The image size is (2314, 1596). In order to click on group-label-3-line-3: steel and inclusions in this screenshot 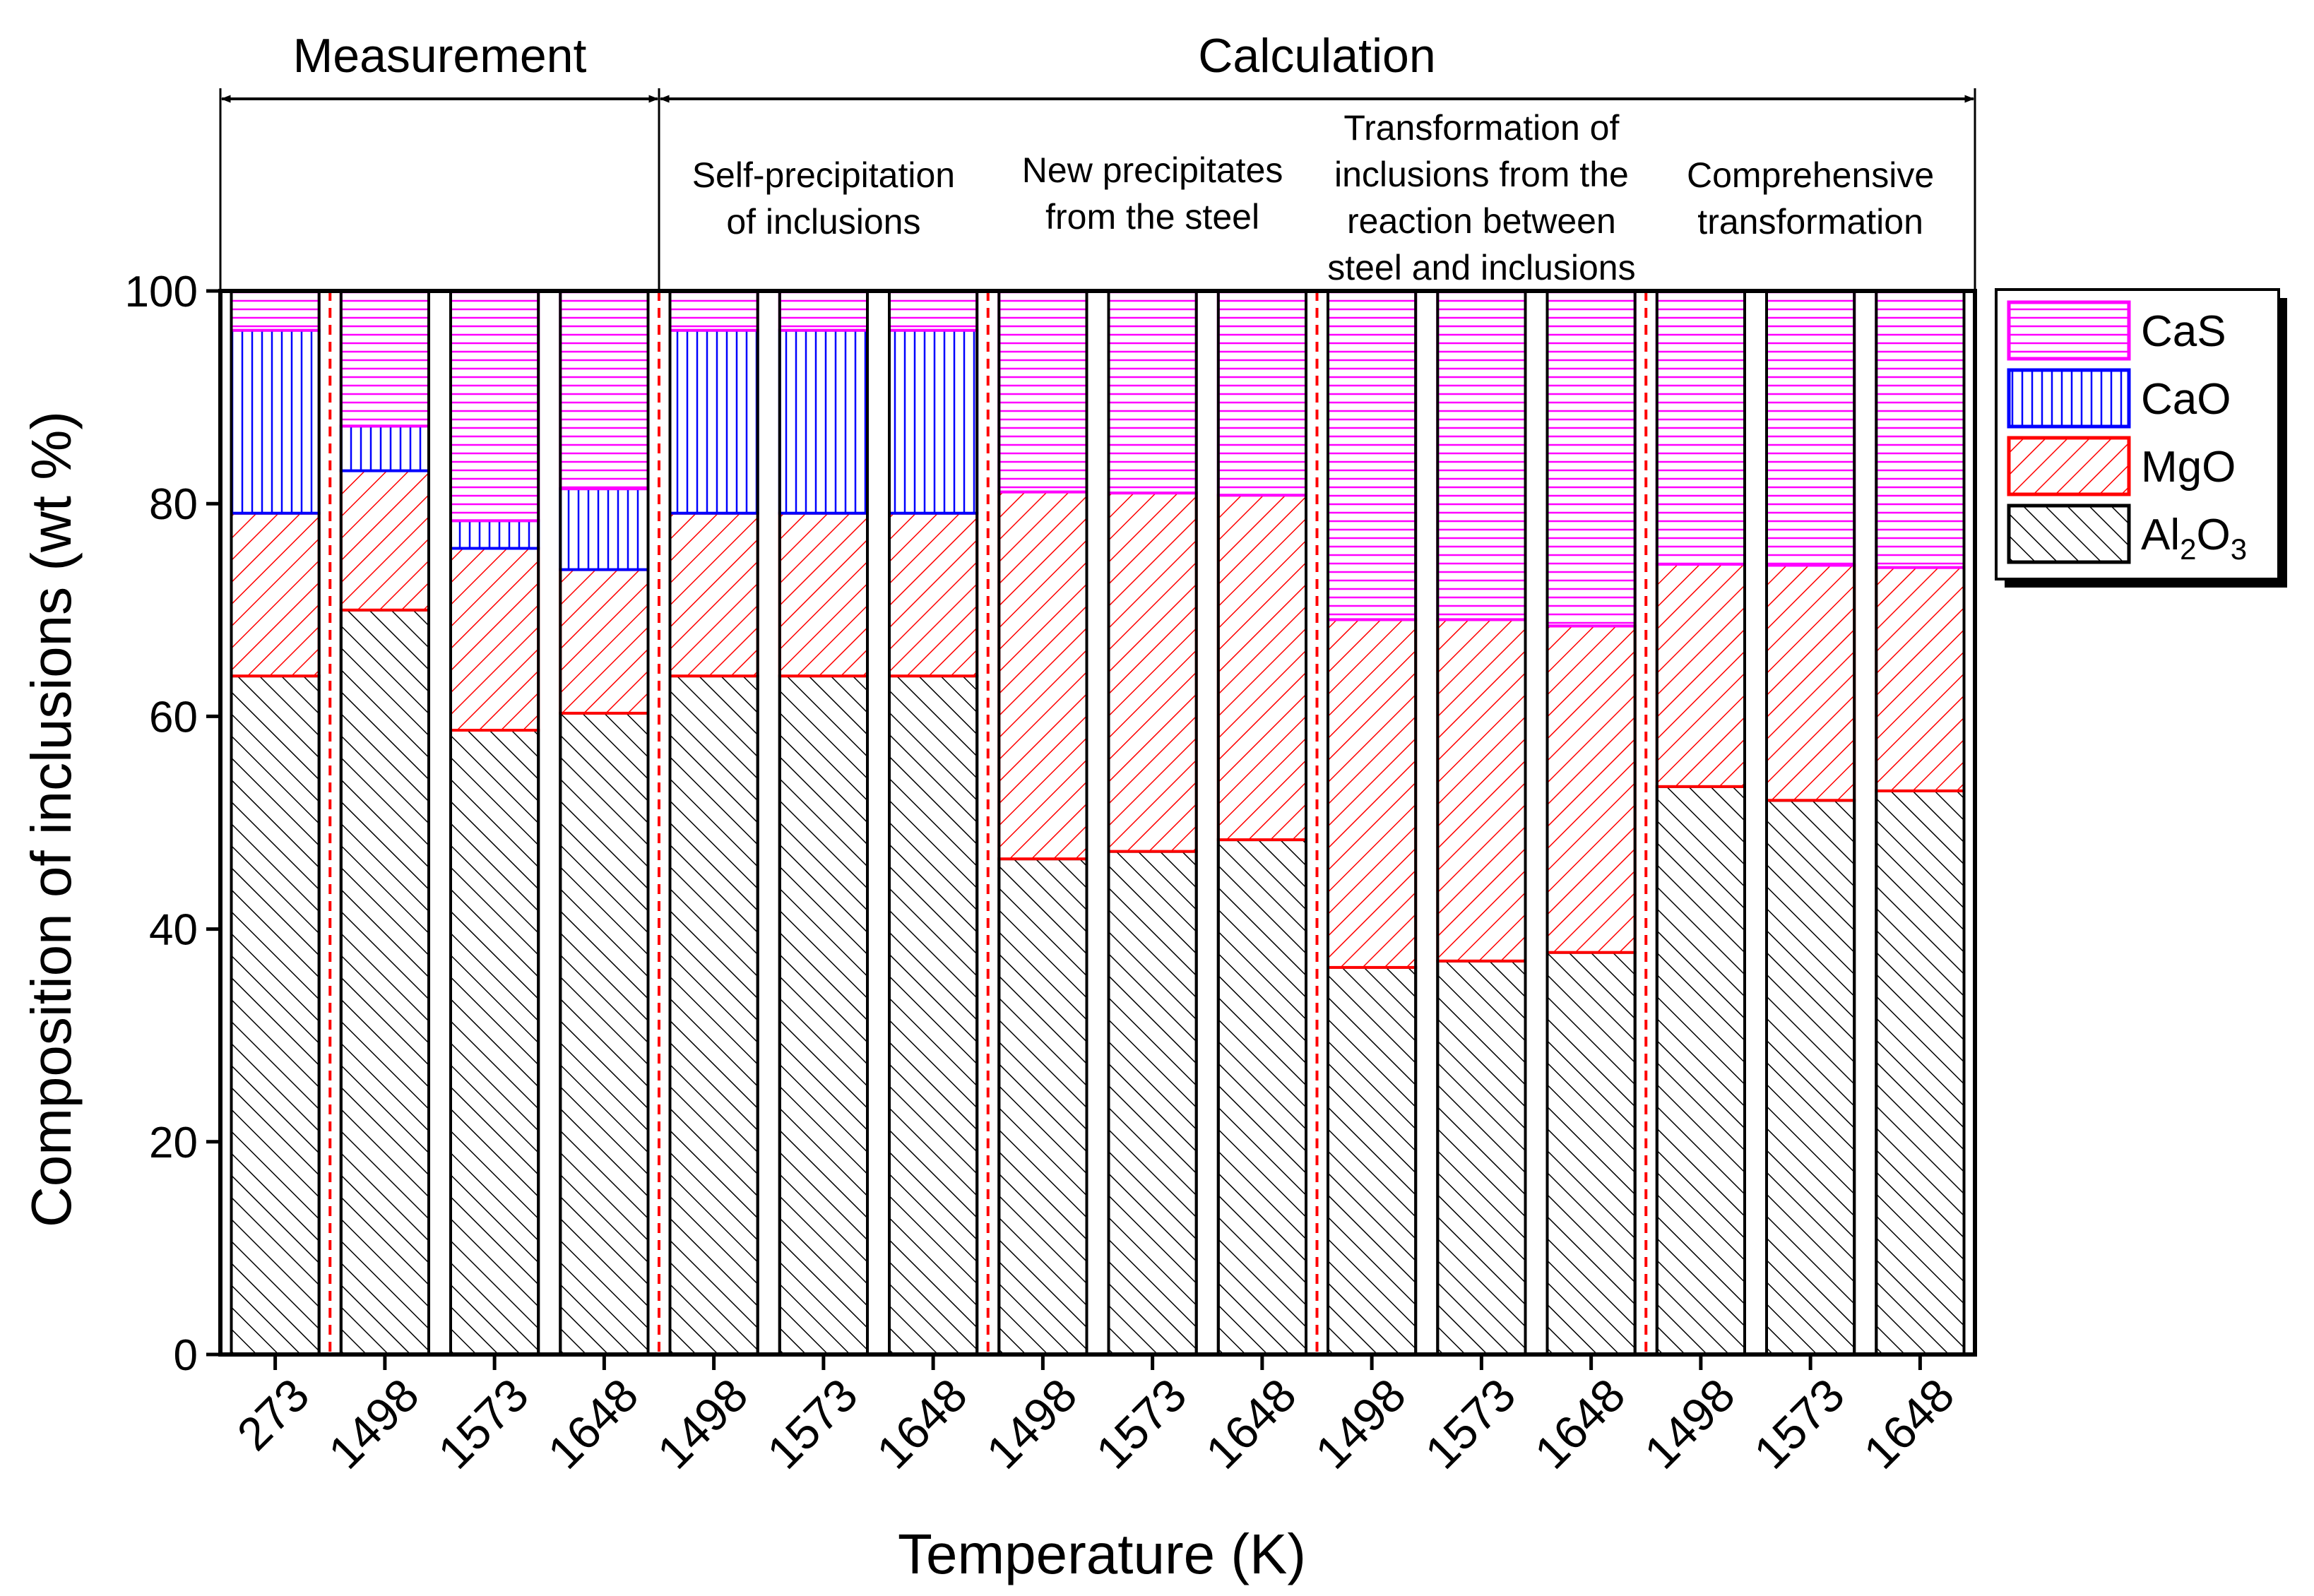, I will do `click(1481, 268)`.